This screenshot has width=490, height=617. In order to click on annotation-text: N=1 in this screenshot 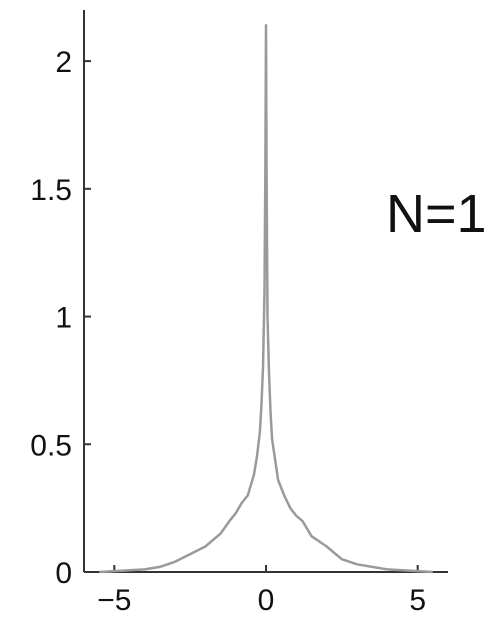, I will do `click(436, 214)`.